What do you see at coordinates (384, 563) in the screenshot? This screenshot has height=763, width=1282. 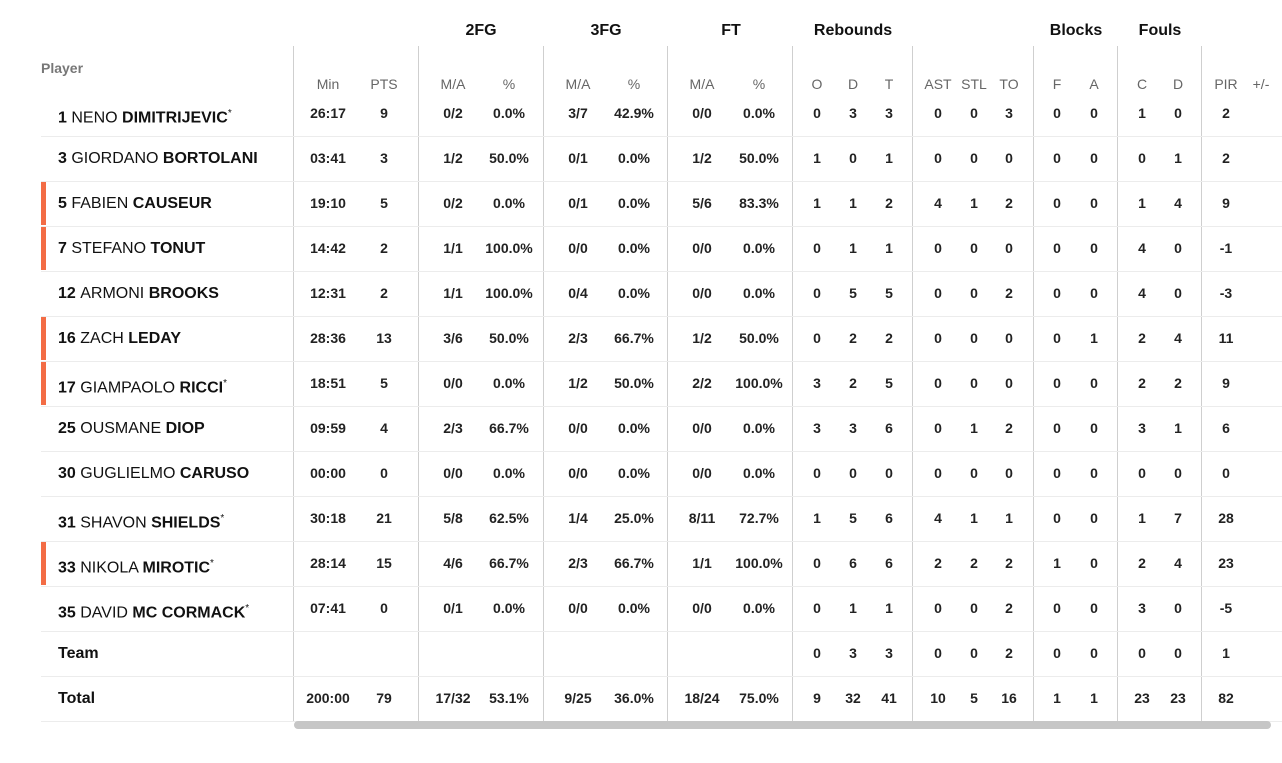 I see `stat-pts: 15` at bounding box center [384, 563].